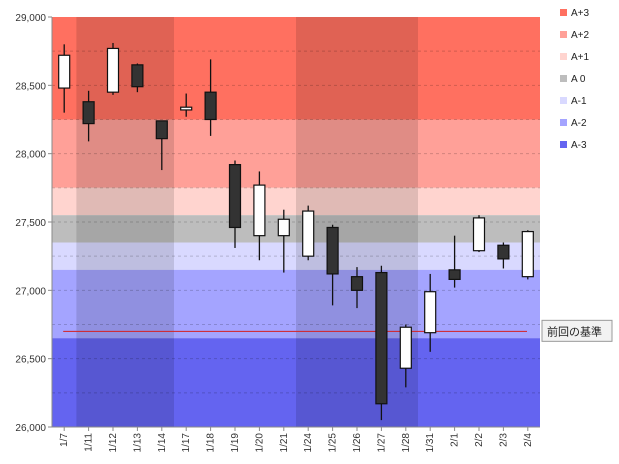  What do you see at coordinates (30, 360) in the screenshot?
I see `y-tick-label: 26,500` at bounding box center [30, 360].